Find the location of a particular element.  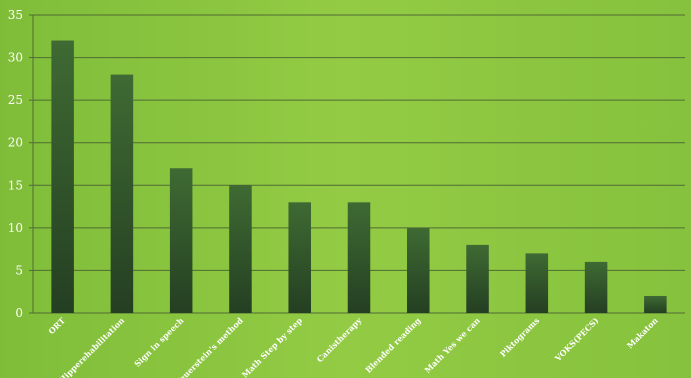

bar-math-yes-we-can is located at coordinates (477, 278).